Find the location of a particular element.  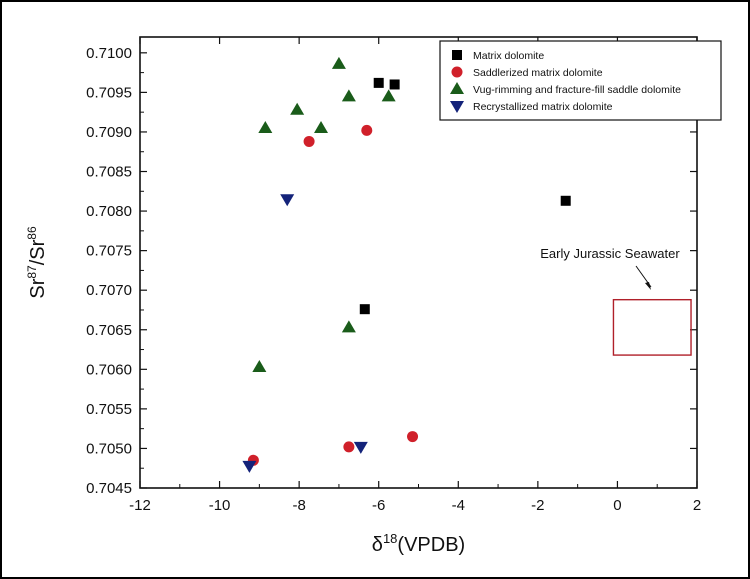

x-tick-label: 0 is located at coordinates (617, 505).